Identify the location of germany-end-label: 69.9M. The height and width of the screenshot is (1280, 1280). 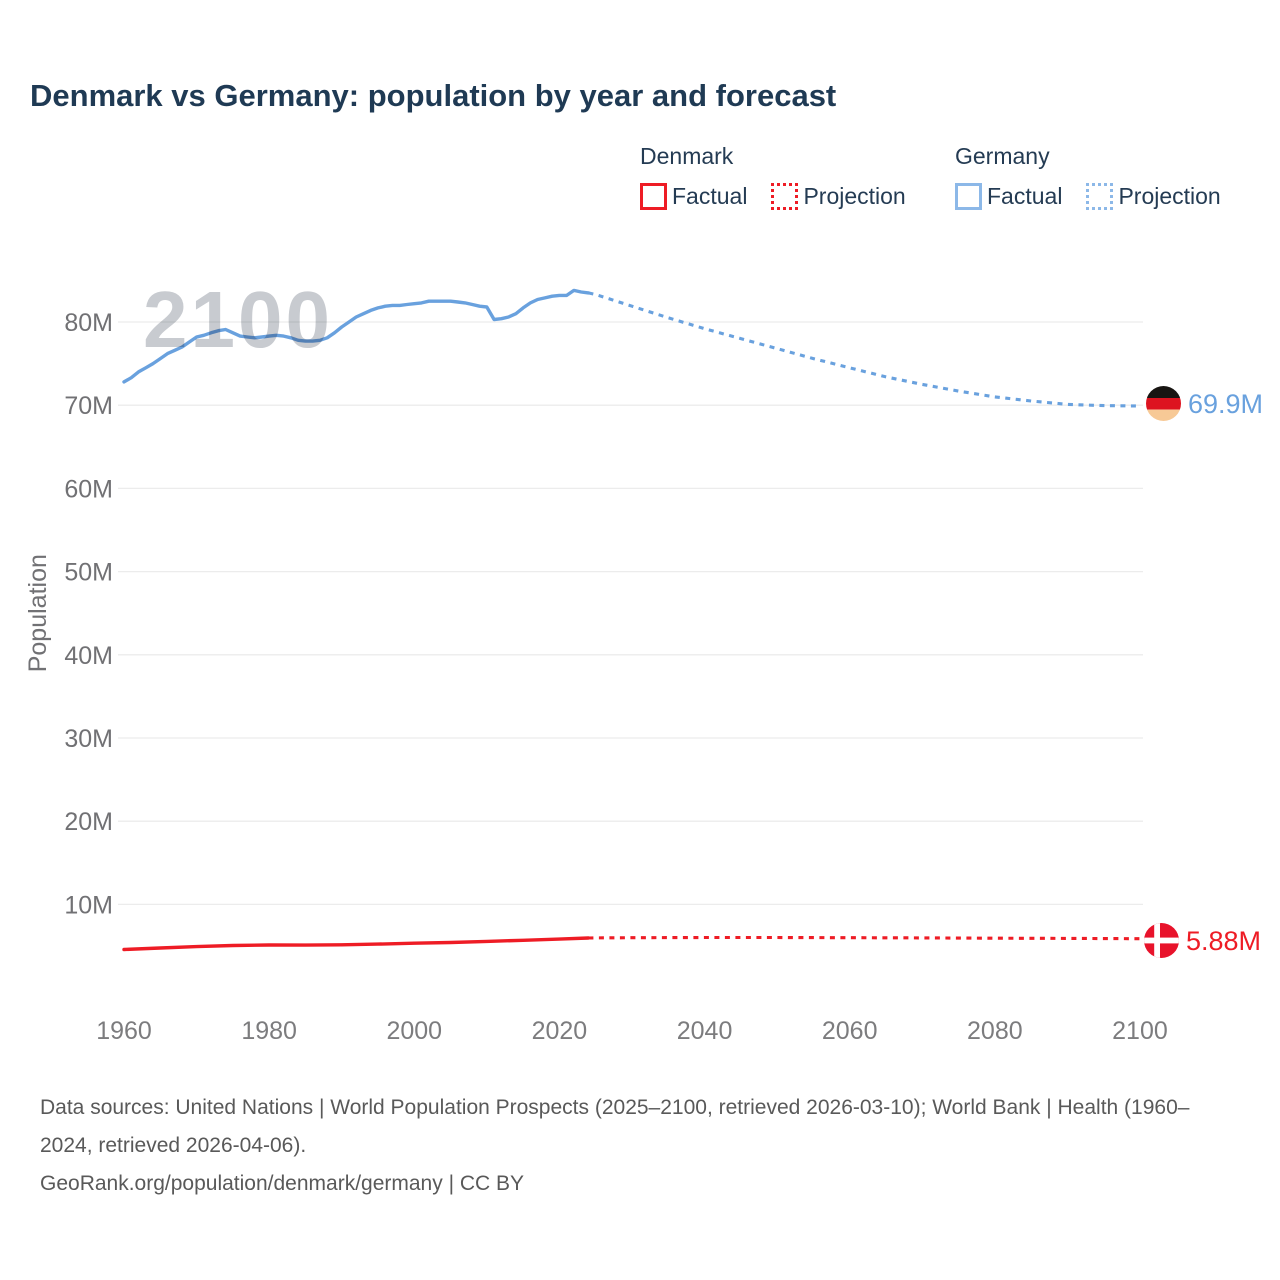
(1204, 403).